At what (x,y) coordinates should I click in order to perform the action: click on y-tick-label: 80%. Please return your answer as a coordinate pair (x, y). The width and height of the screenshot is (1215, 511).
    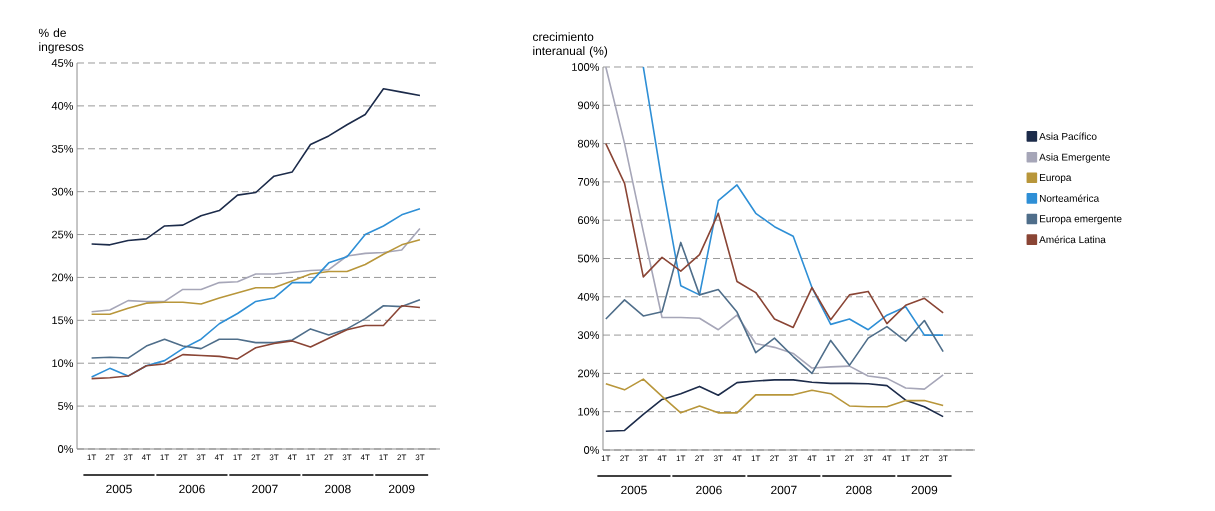
    Looking at the image, I should click on (588, 143).